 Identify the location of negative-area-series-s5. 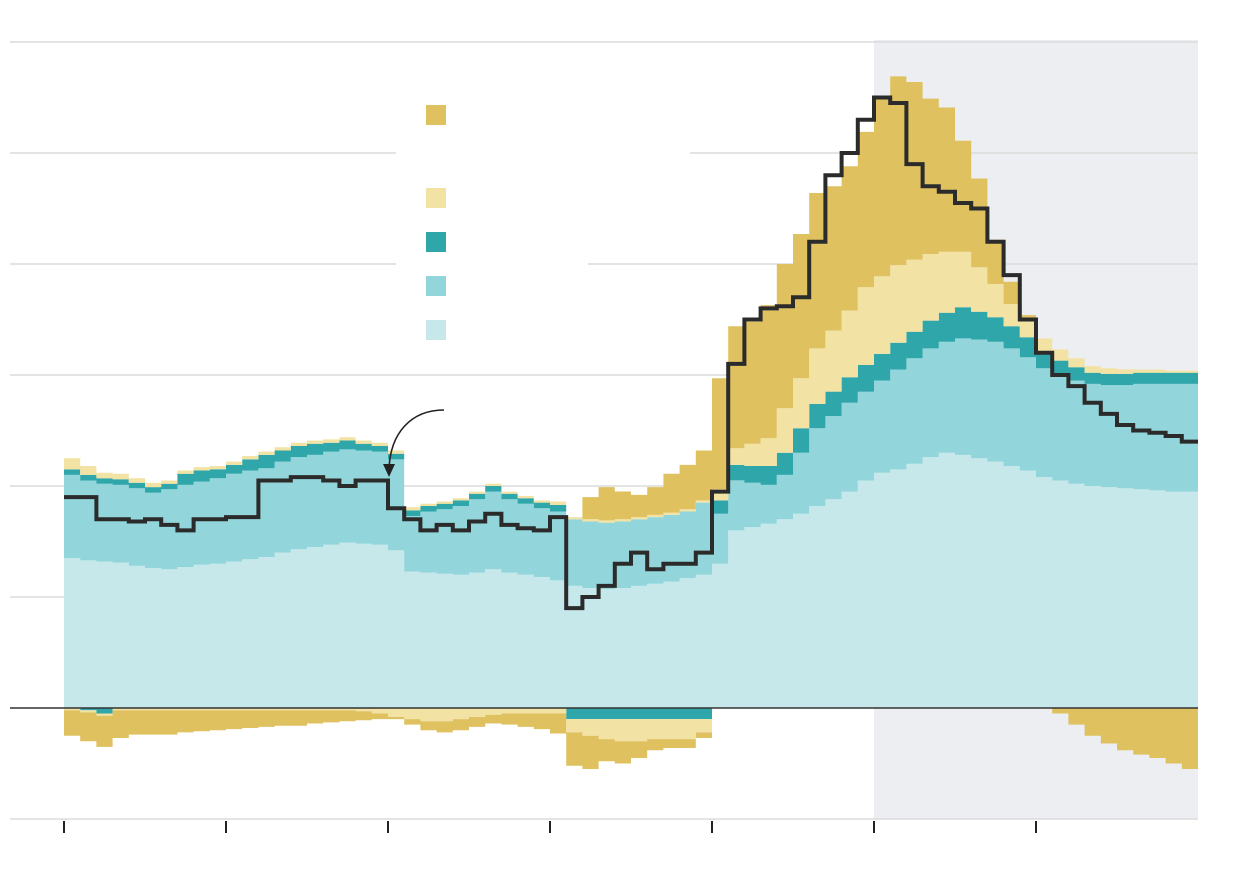
(631, 738).